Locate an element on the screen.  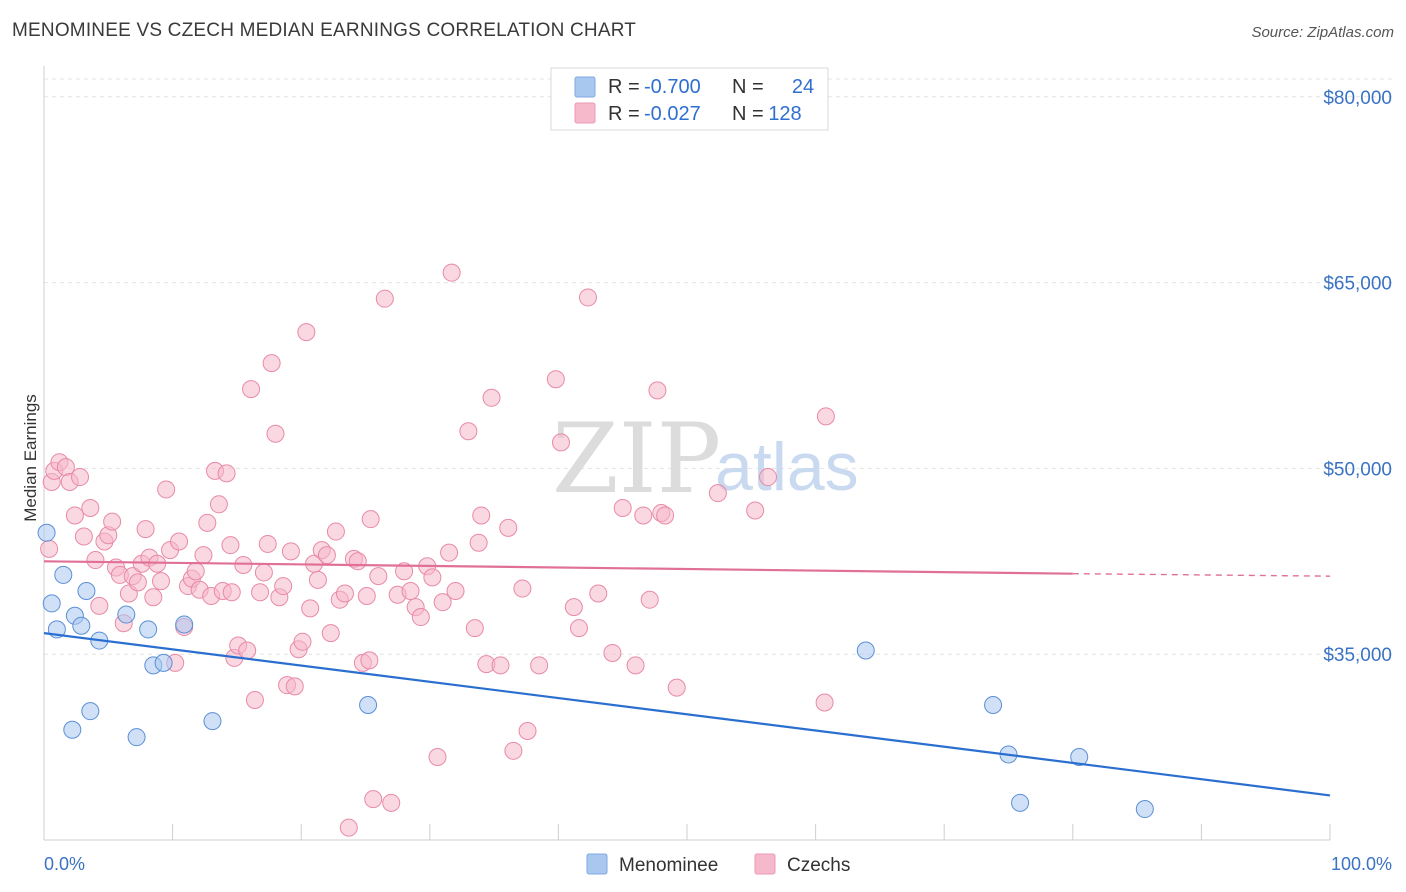
legend-r-value: -0.027 is located at coordinates (672, 114).